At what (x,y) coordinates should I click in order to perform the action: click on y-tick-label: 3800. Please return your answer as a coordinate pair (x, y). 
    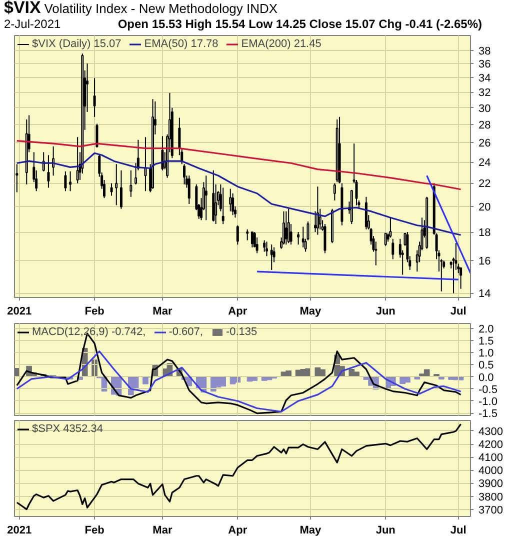
    Looking at the image, I should click on (490, 497).